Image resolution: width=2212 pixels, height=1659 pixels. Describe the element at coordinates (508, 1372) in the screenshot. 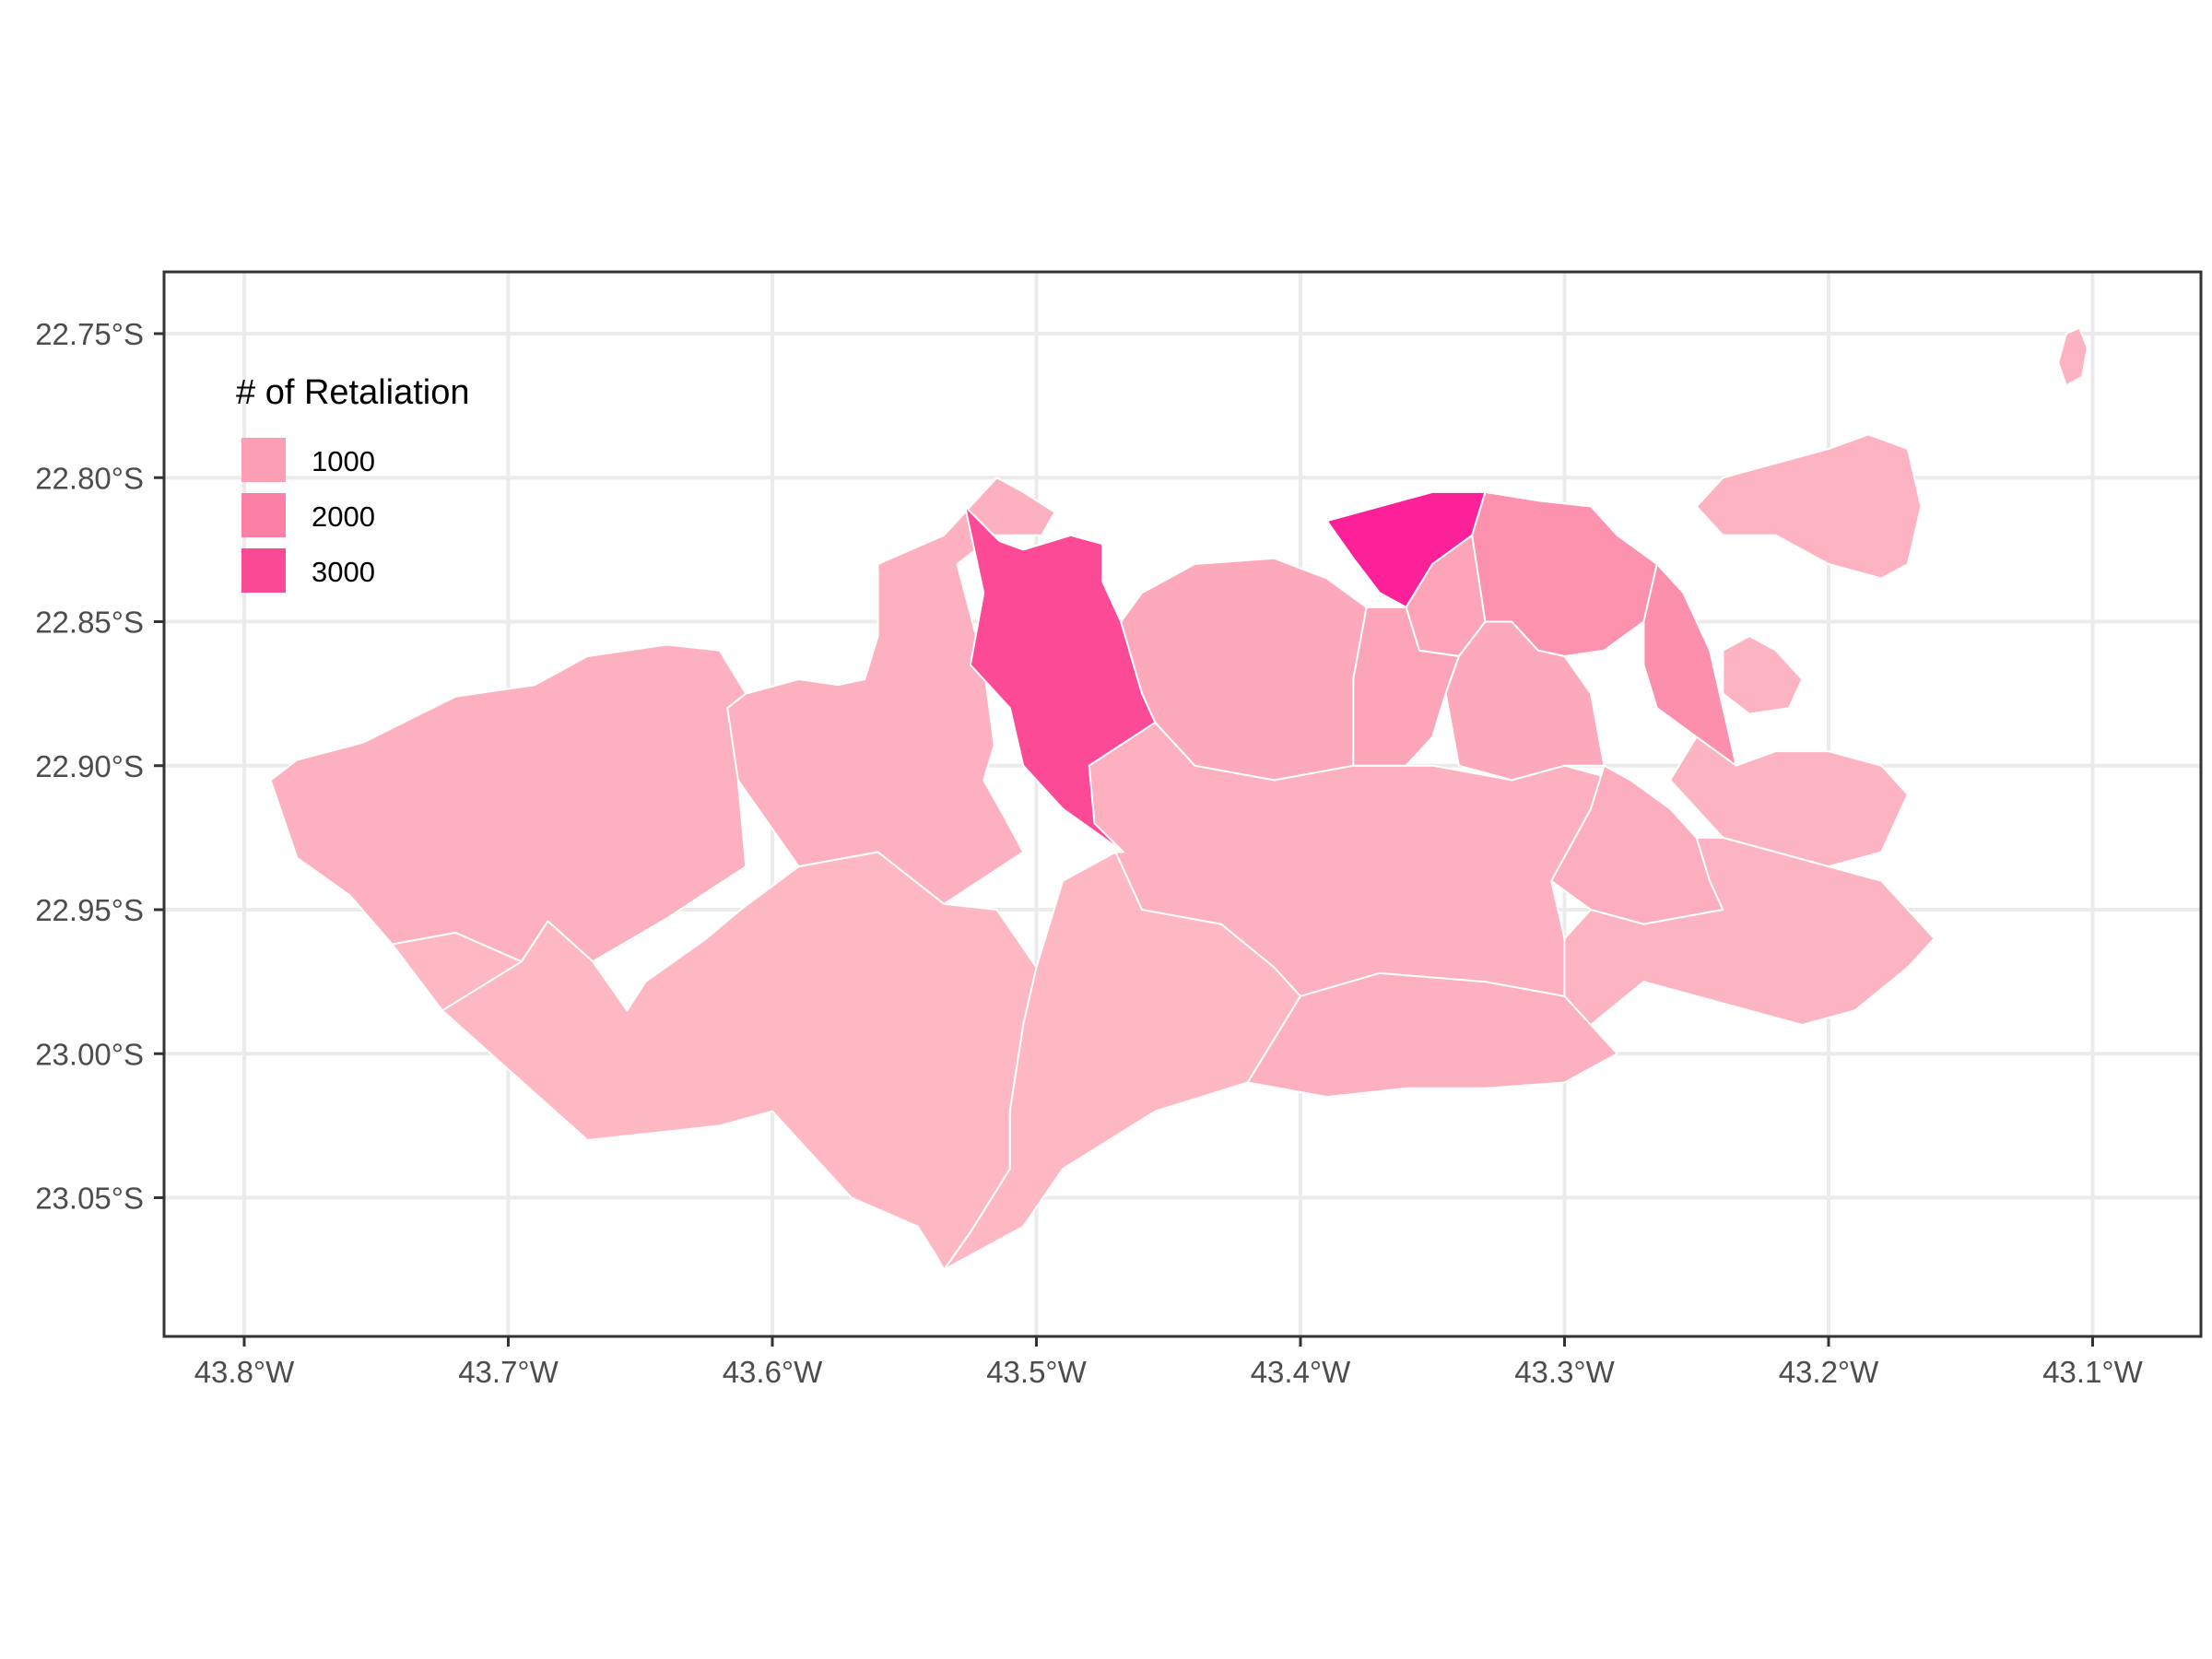

I see `x-tick-label: 43.7°W` at that location.